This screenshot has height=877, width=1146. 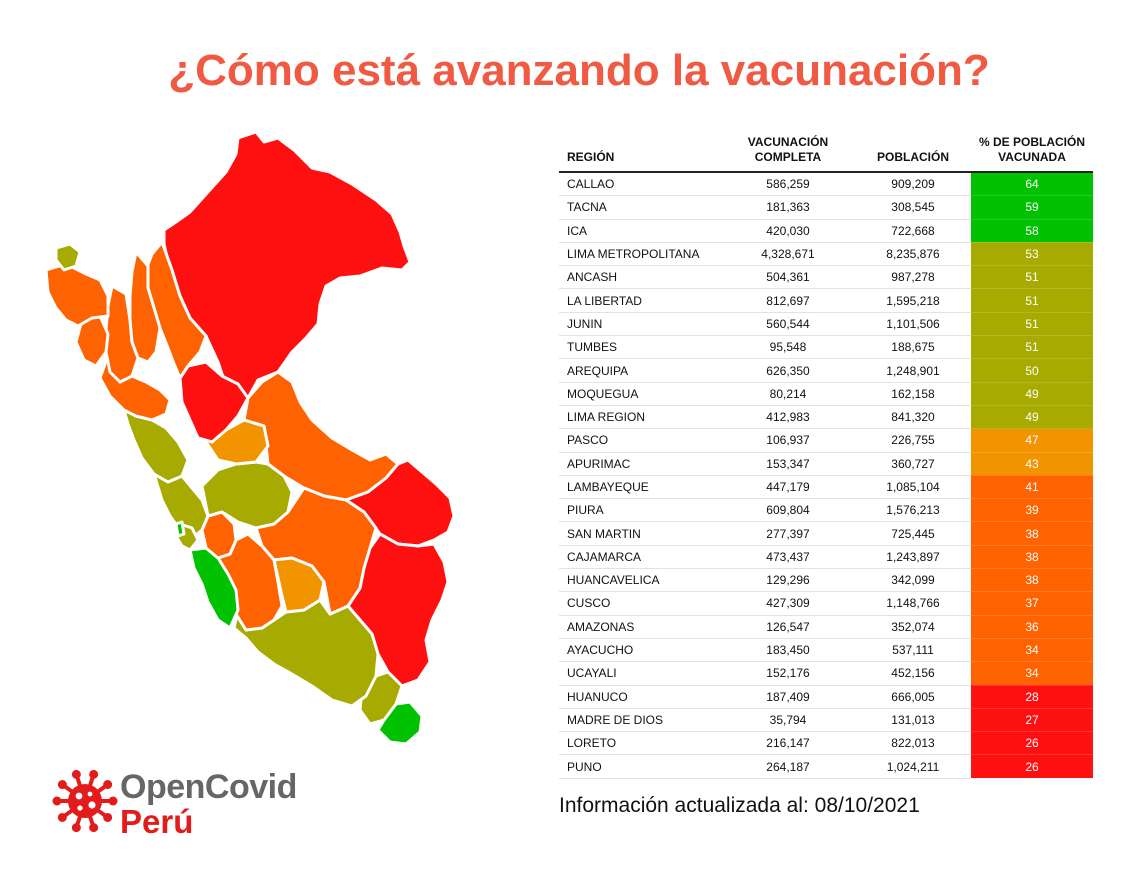 I want to click on table-row: CAJAMARCA 473,437 1,243,897 38, so click(x=826, y=557).